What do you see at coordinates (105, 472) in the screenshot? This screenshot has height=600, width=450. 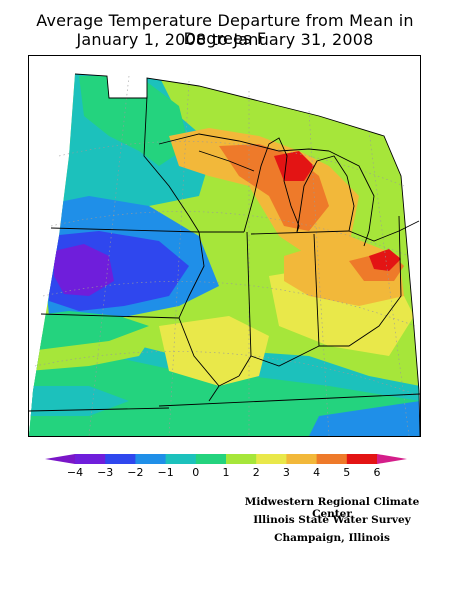 I see `legend-tick-label: −3` at bounding box center [105, 472].